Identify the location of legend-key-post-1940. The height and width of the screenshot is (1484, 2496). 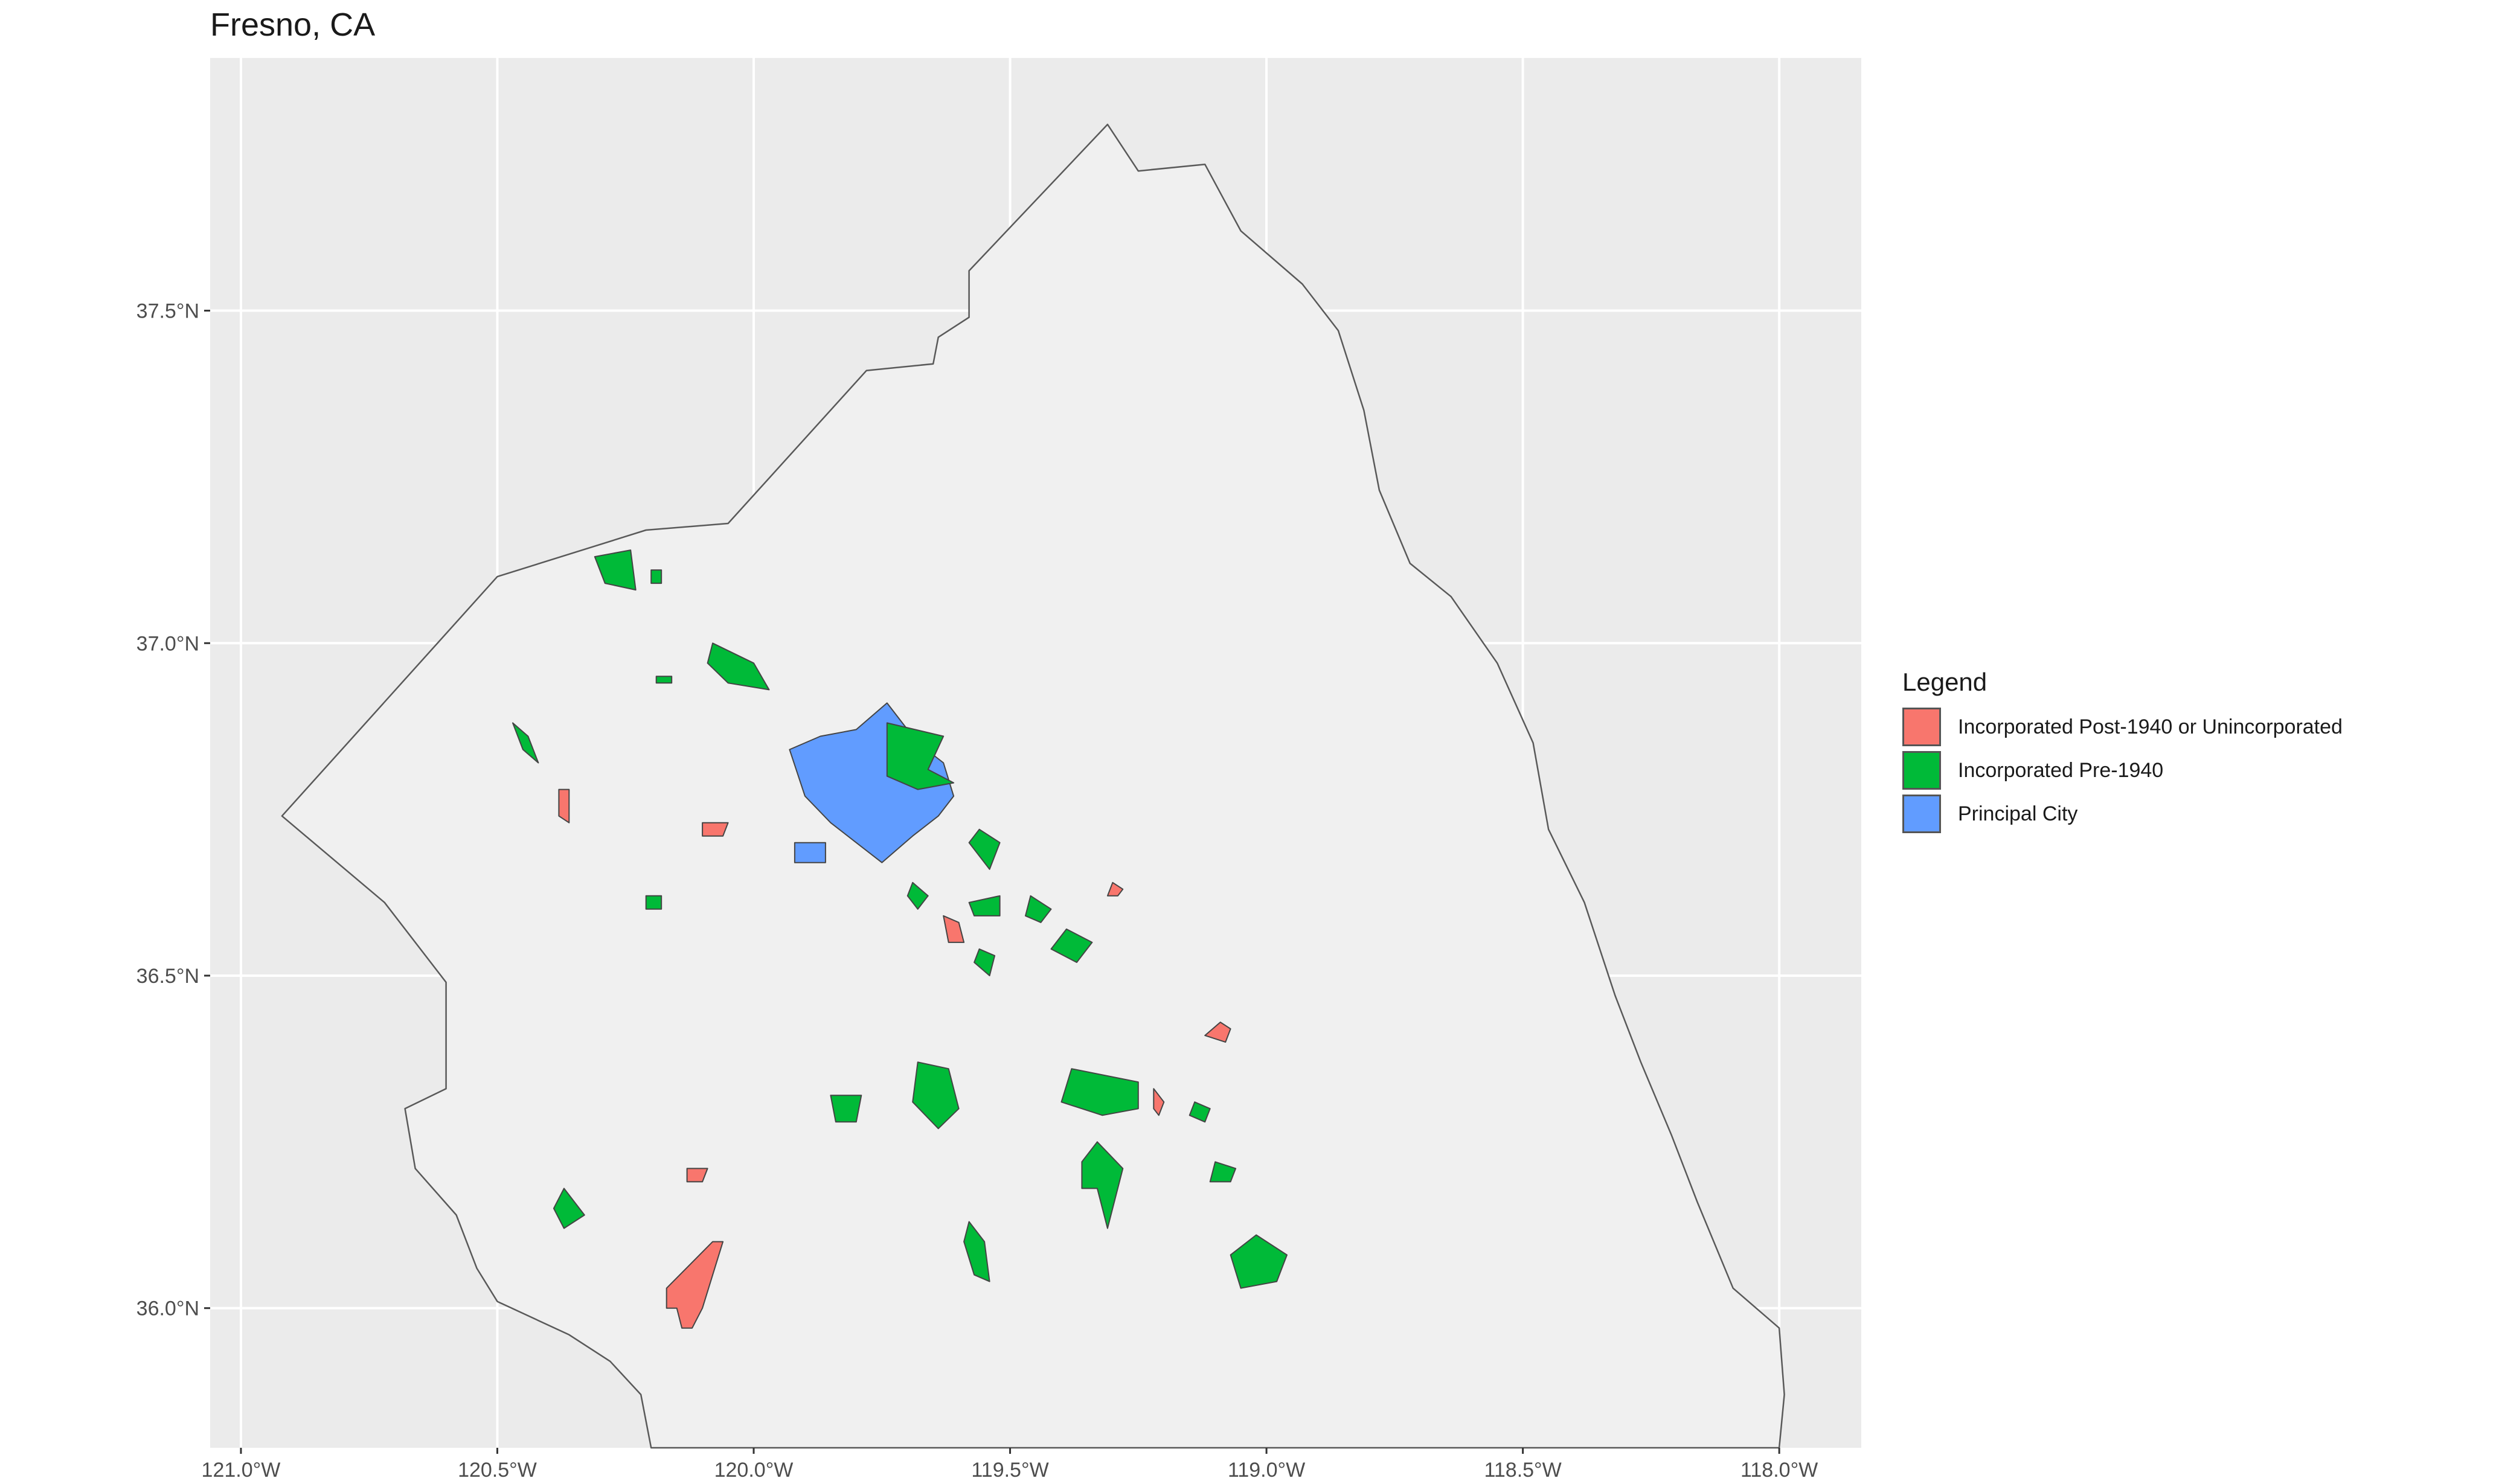
(1921, 727).